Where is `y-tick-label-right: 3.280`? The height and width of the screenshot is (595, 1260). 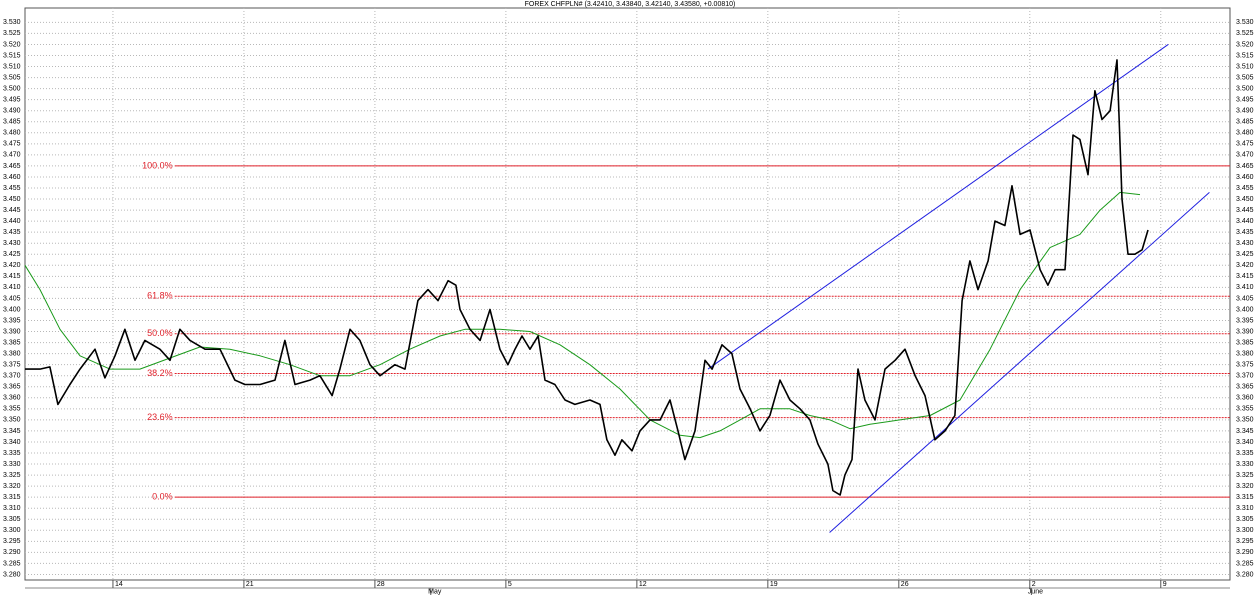
y-tick-label-right: 3.280 is located at coordinates (1245, 574).